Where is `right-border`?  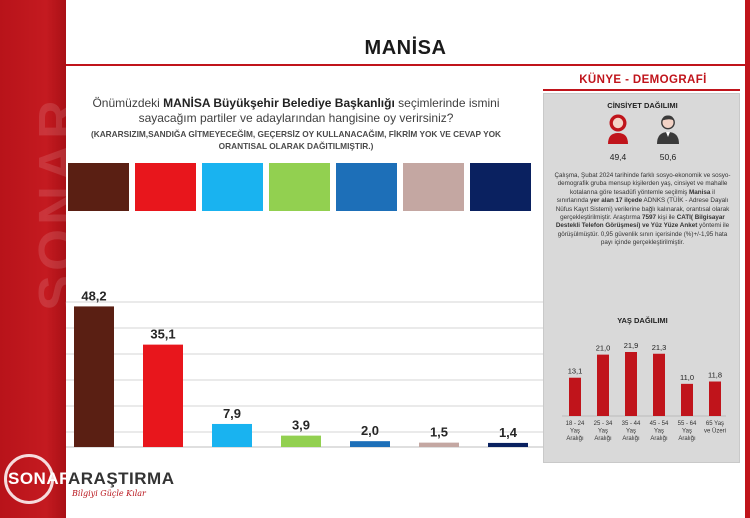 right-border is located at coordinates (747, 259).